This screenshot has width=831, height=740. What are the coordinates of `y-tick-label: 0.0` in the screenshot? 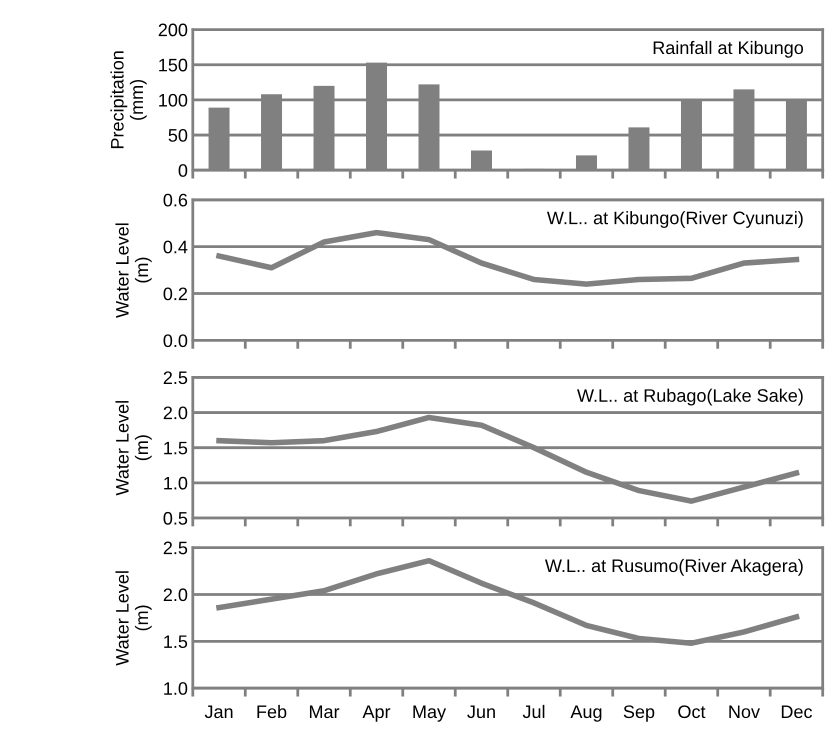 It's located at (176, 341).